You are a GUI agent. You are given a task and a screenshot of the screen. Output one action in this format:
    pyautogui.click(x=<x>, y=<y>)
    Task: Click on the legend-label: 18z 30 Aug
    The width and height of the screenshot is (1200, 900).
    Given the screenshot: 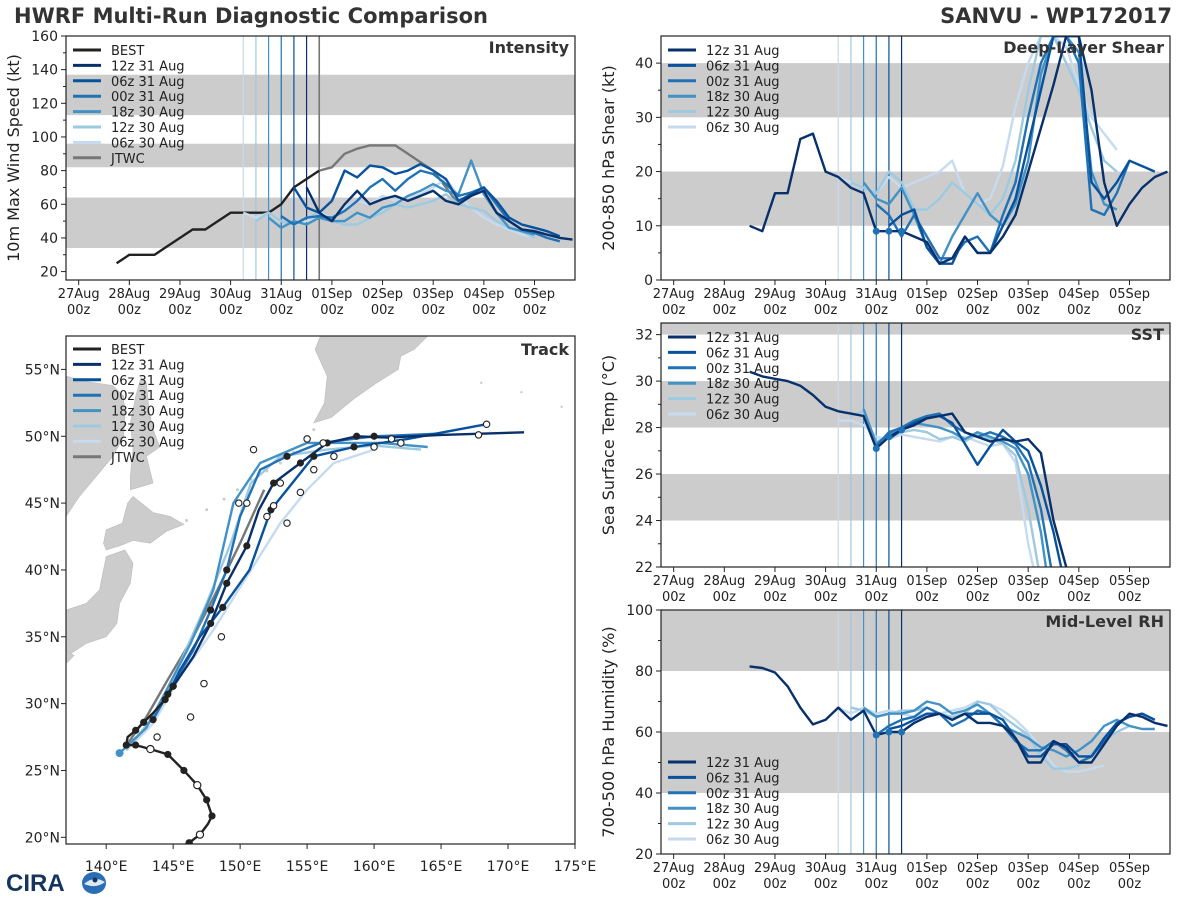 What is the action you would take?
    pyautogui.click(x=148, y=113)
    